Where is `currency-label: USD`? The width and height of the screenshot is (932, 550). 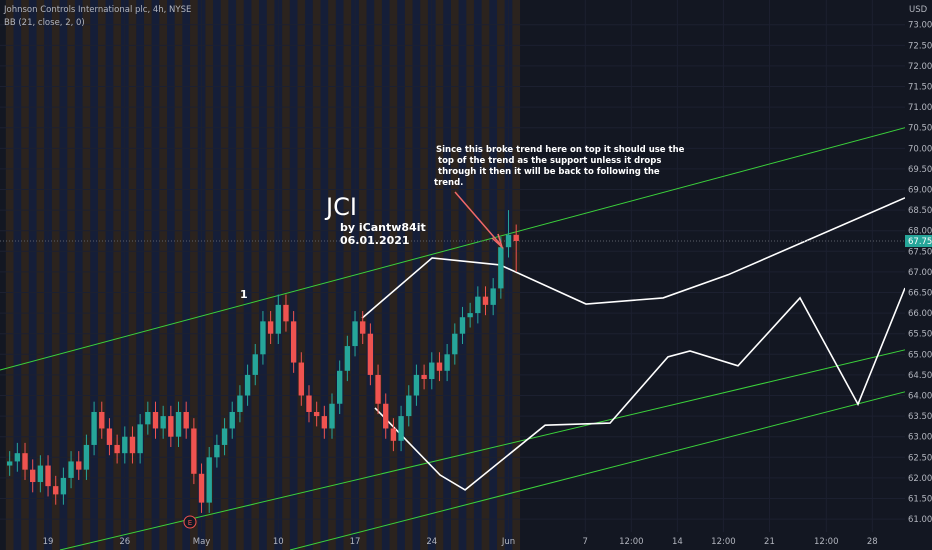 currency-label: USD is located at coordinates (918, 10).